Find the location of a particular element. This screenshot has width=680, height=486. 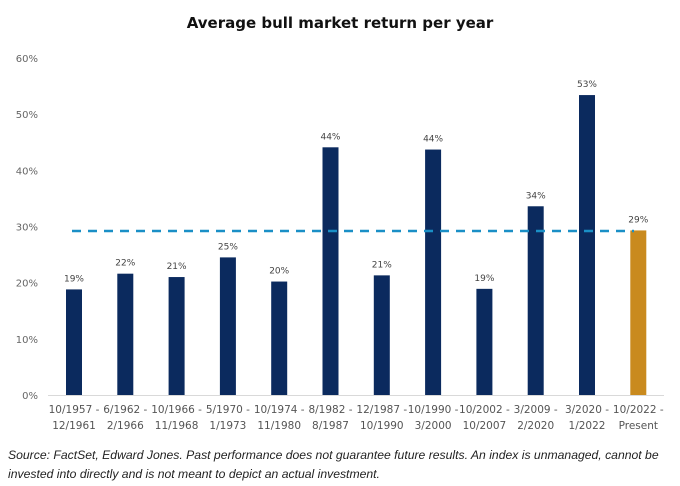

x-tick-label: 10/2002 - is located at coordinates (484, 410).